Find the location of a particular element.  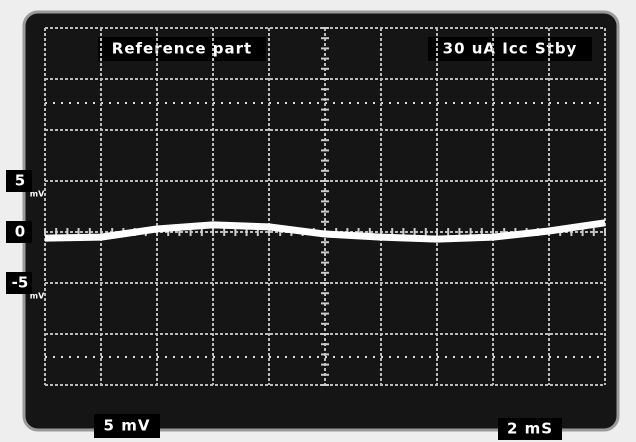

vertical-scale-label: 5 mV is located at coordinates (127, 426).